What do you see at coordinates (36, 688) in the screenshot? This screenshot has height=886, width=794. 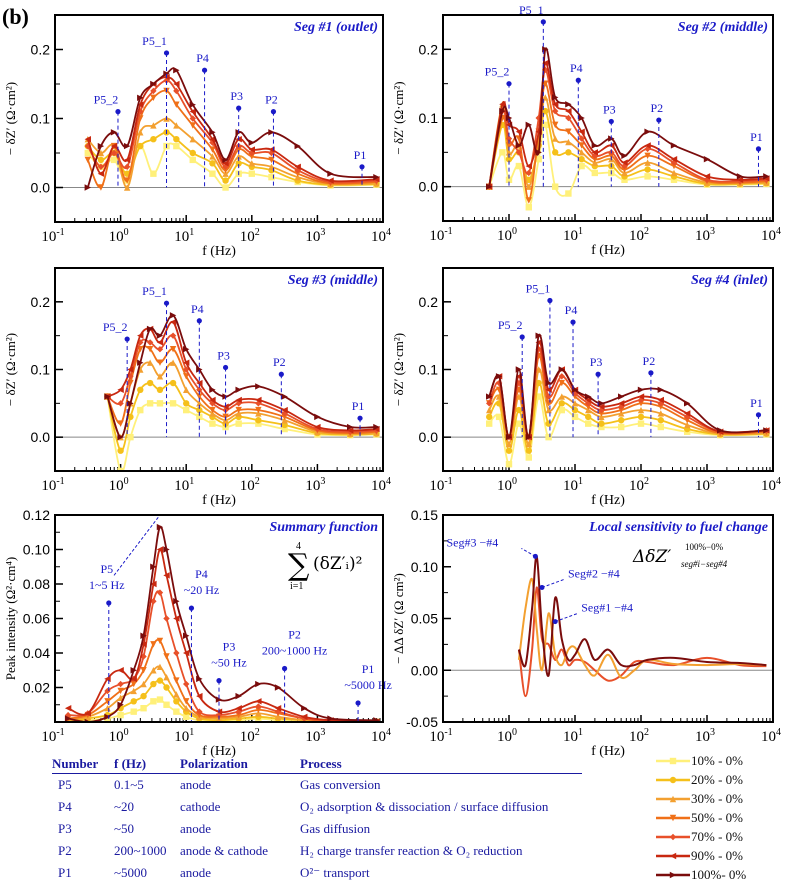 I see `y-tick-label: 0.02` at bounding box center [36, 688].